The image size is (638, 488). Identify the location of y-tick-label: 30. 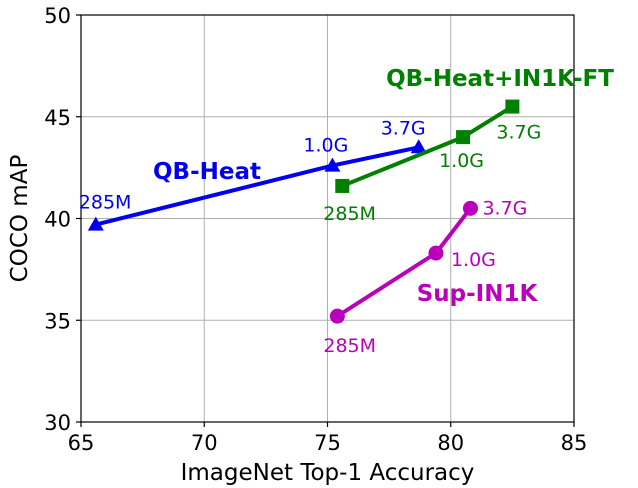
(57, 423).